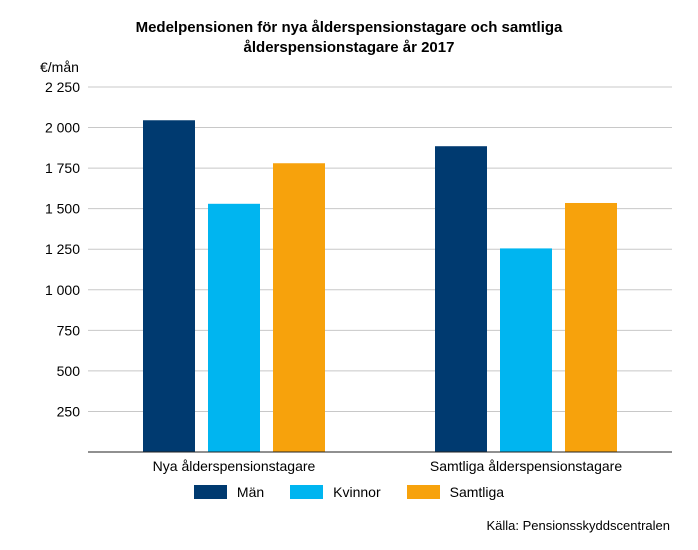  What do you see at coordinates (526, 466) in the screenshot?
I see `x-category-label: Samtliga ålderspensionstagare` at bounding box center [526, 466].